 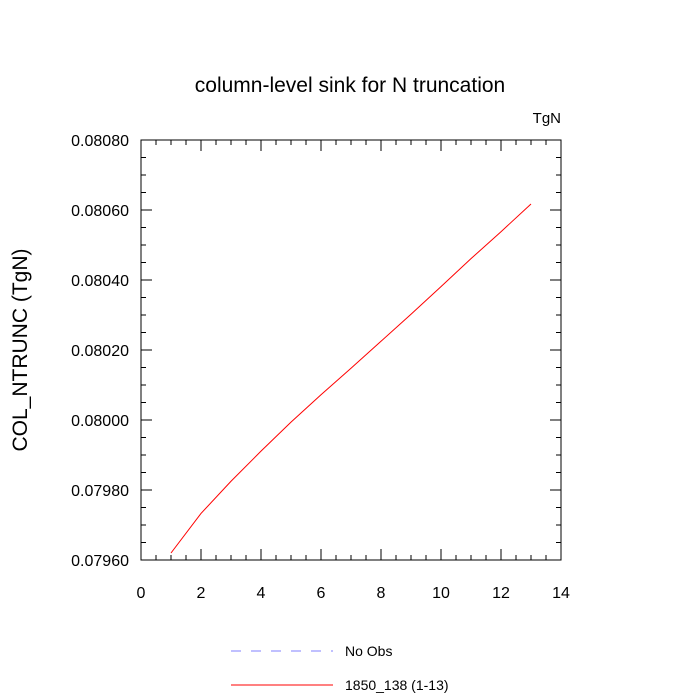 What do you see at coordinates (397, 685) in the screenshot?
I see `legend-label-1: 1850_138 (1-13)` at bounding box center [397, 685].